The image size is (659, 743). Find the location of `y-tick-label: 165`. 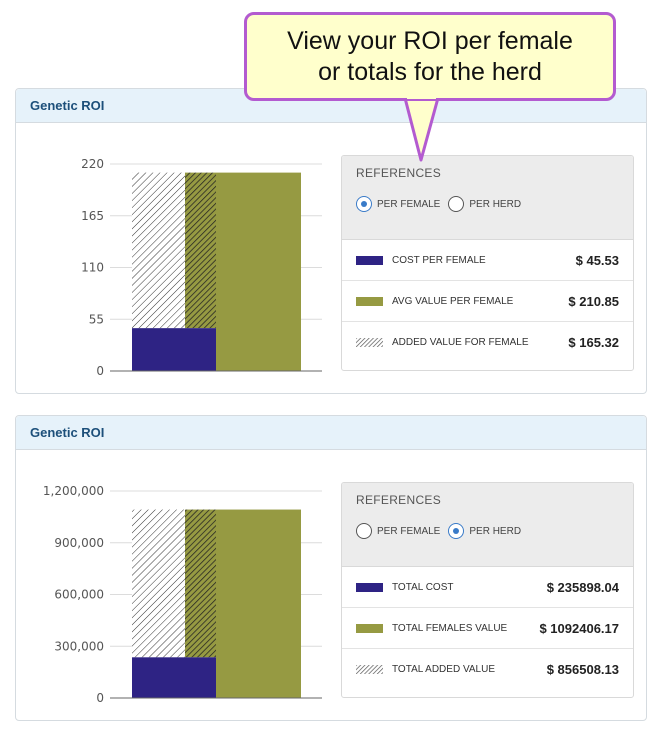

y-tick-label: 165 is located at coordinates (92, 216).